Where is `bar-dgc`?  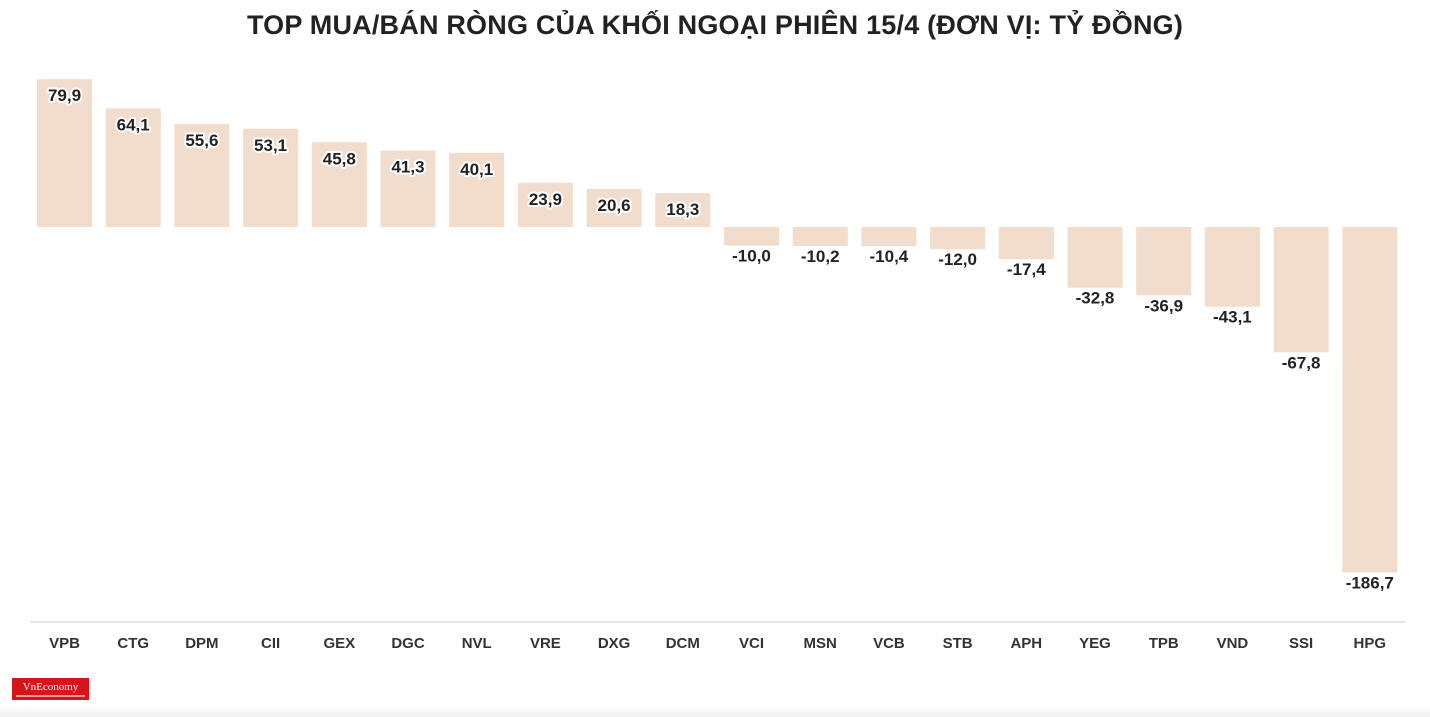
bar-dgc is located at coordinates (408, 188).